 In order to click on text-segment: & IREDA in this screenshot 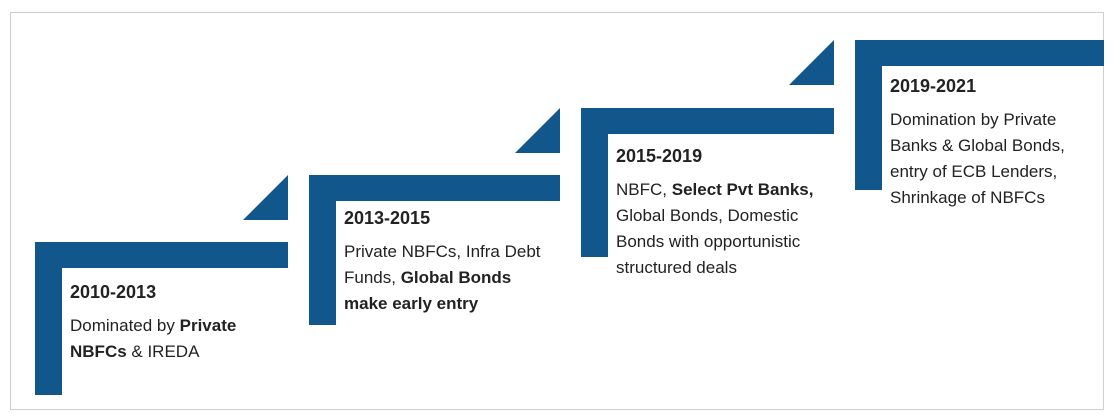, I will do `click(163, 351)`.